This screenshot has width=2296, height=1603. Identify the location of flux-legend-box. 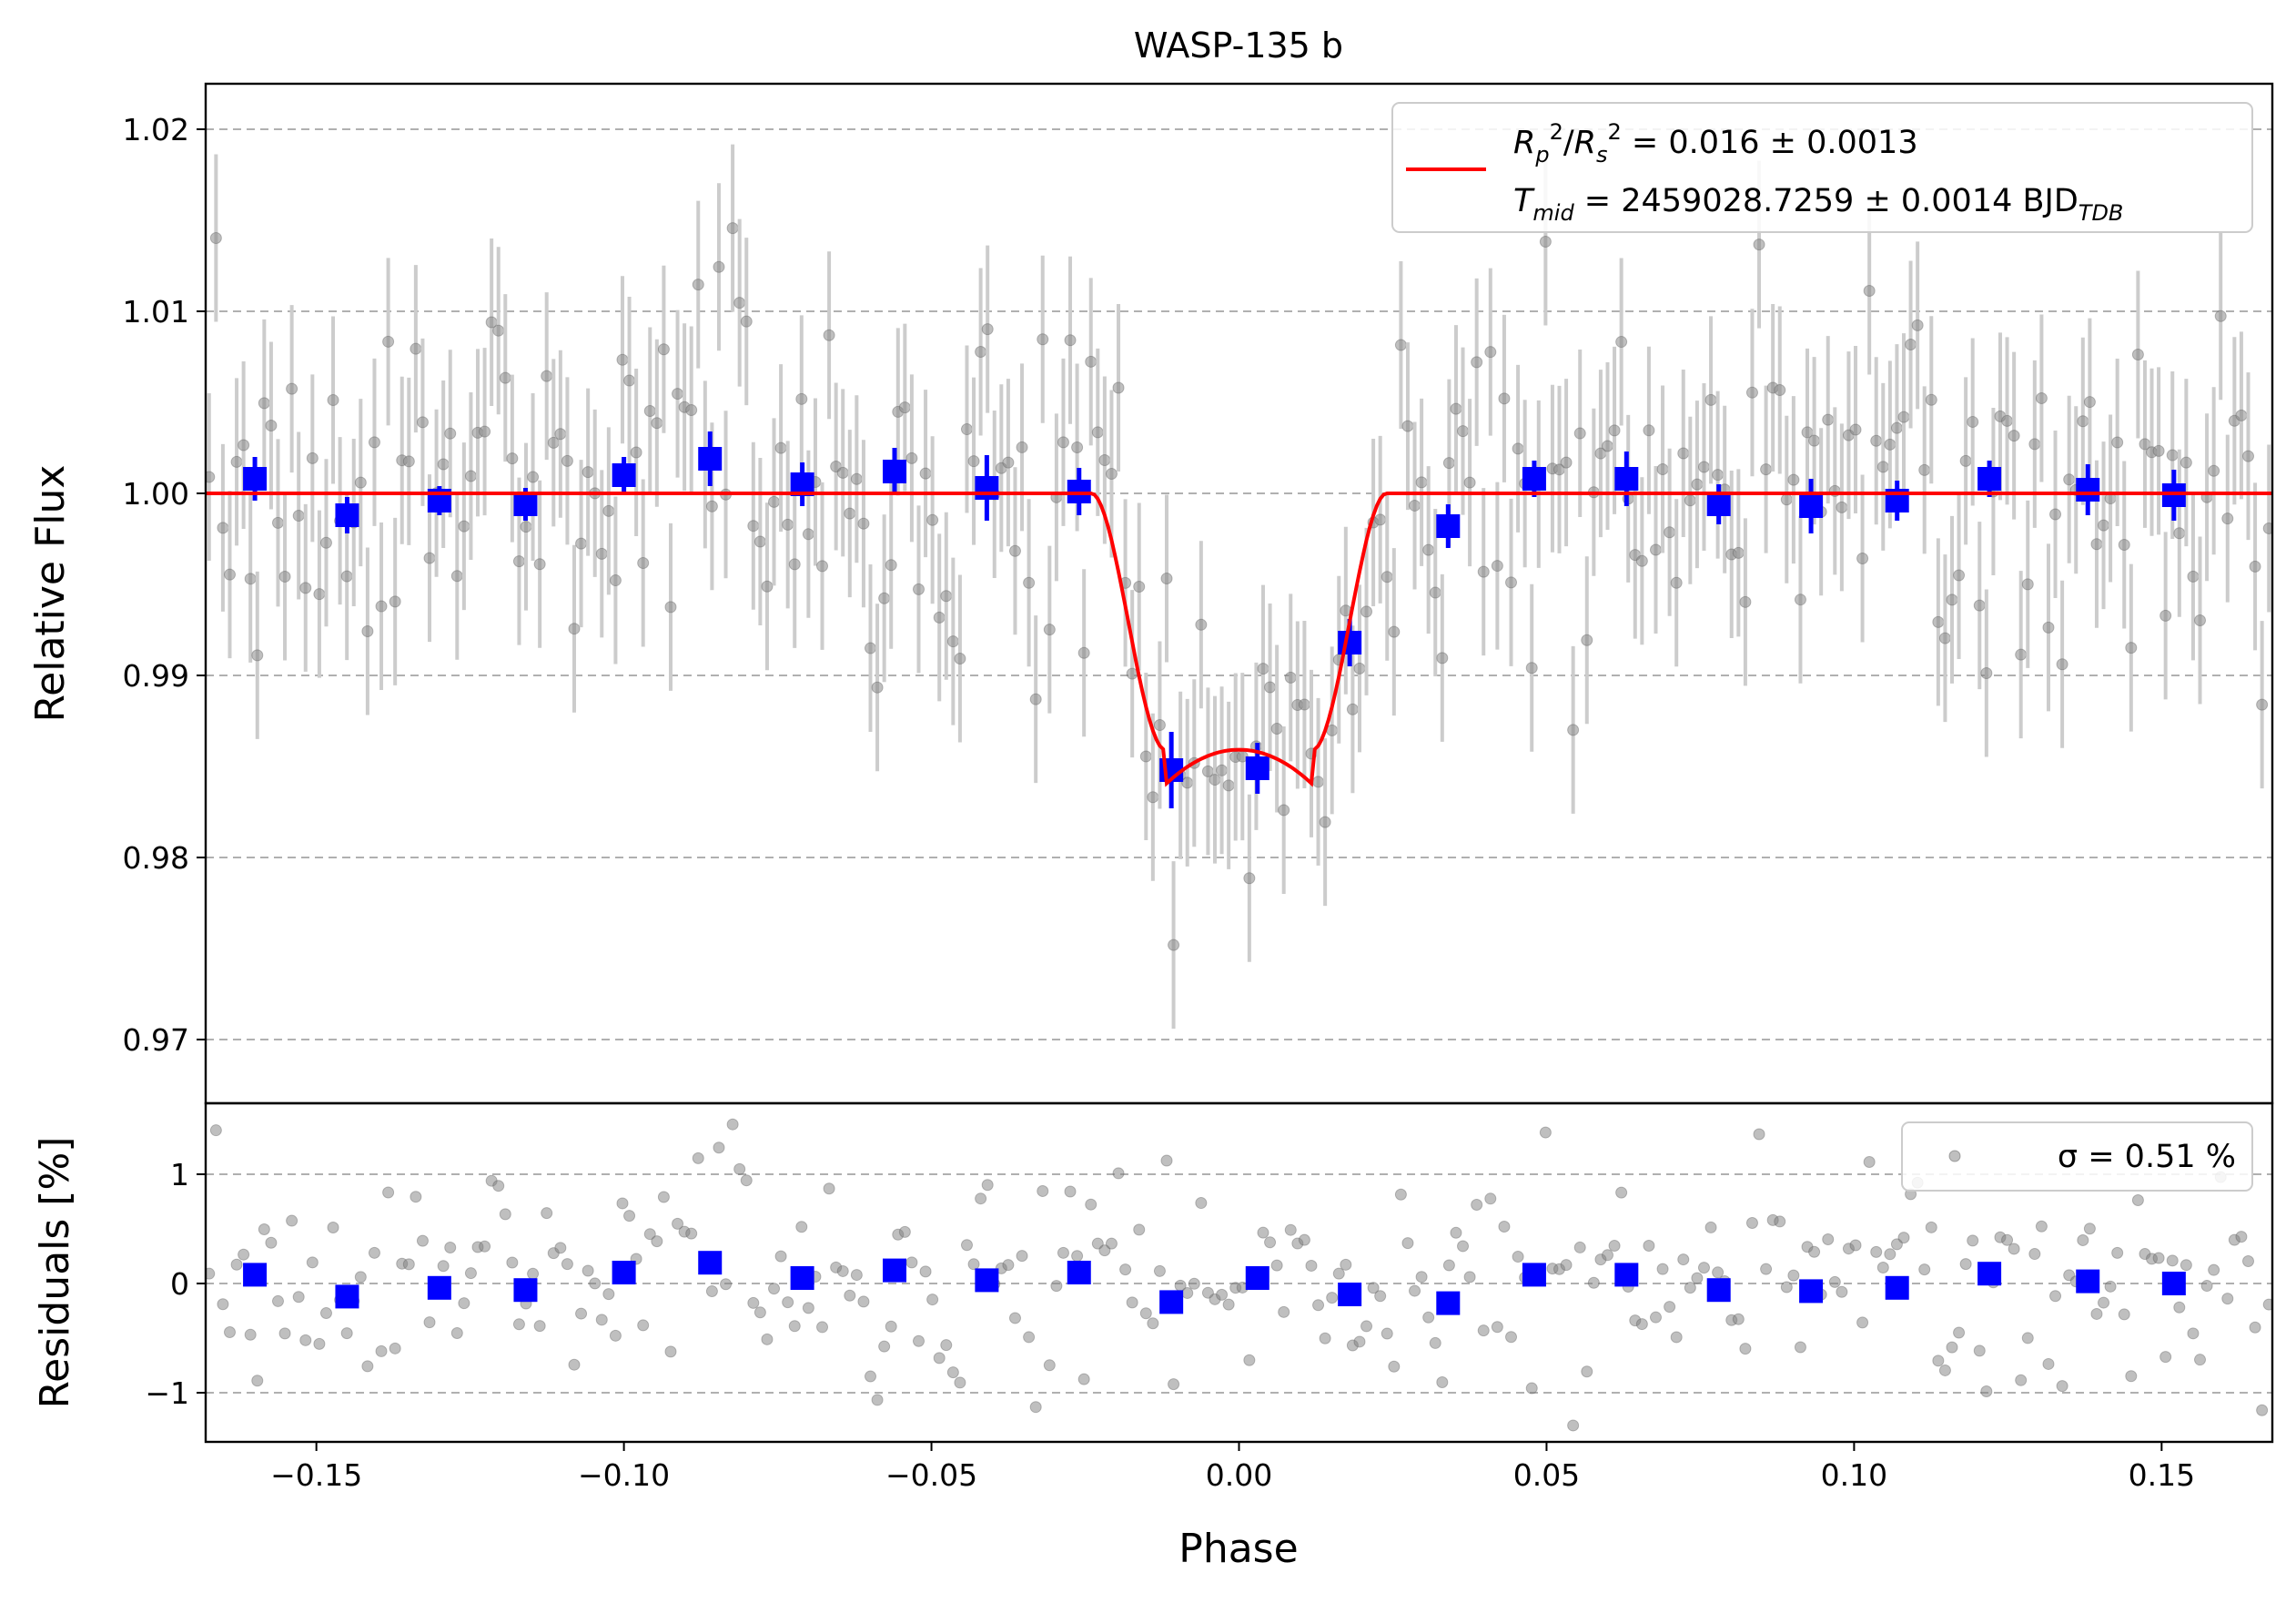
(1822, 167).